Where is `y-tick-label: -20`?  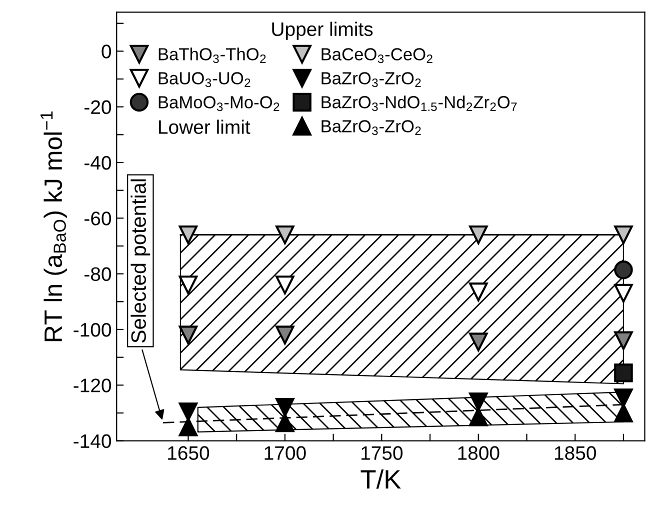
y-tick-label: -20 is located at coordinates (98, 107).